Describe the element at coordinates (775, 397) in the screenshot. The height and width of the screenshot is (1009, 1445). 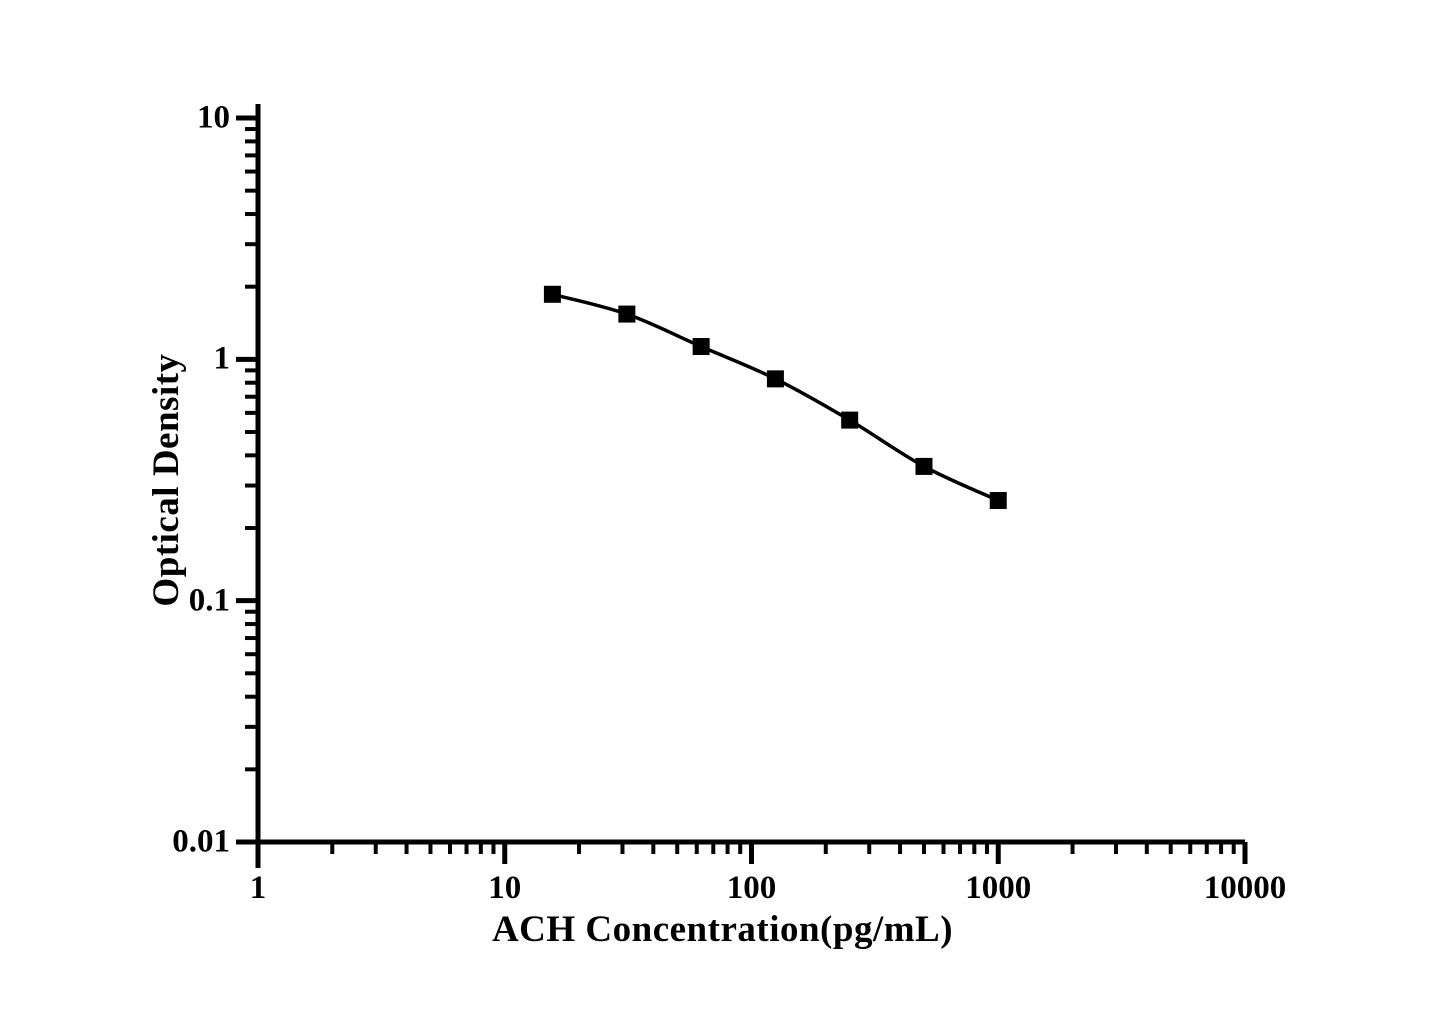
I see `data-series-markers` at that location.